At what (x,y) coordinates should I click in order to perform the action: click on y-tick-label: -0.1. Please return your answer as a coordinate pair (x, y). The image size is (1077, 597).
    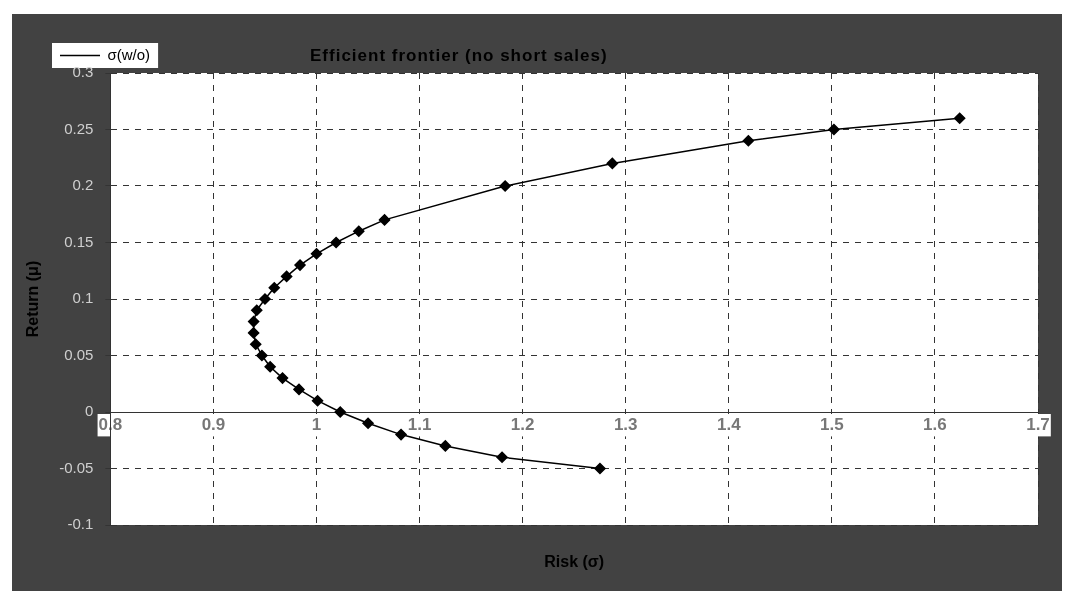
    Looking at the image, I should click on (80, 524).